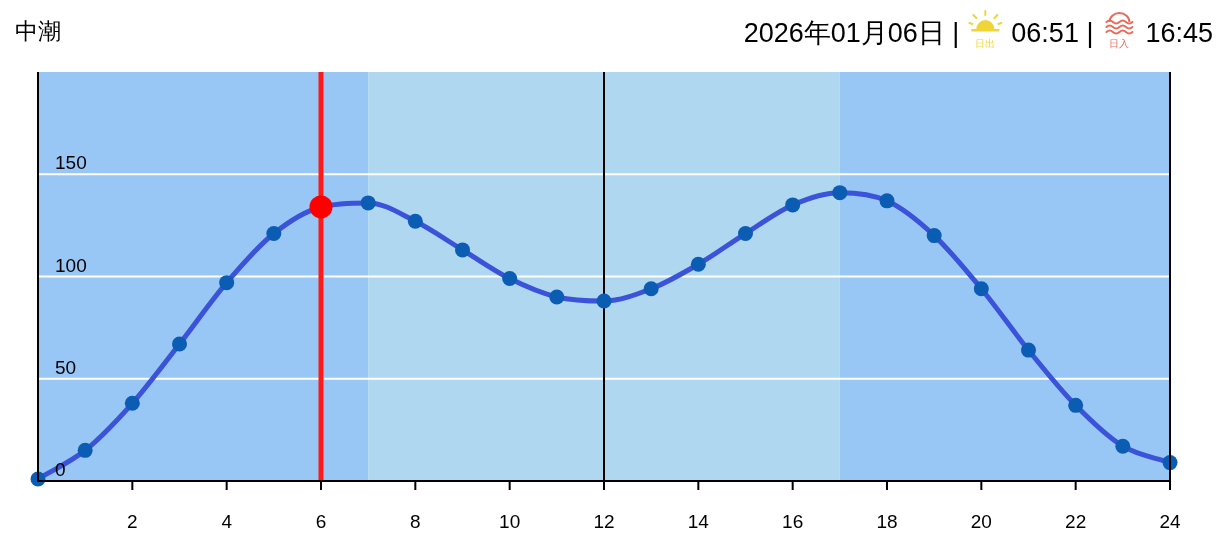 This screenshot has height=544, width=1232. Describe the element at coordinates (1170, 521) in the screenshot. I see `x-tick-label: 24` at that location.